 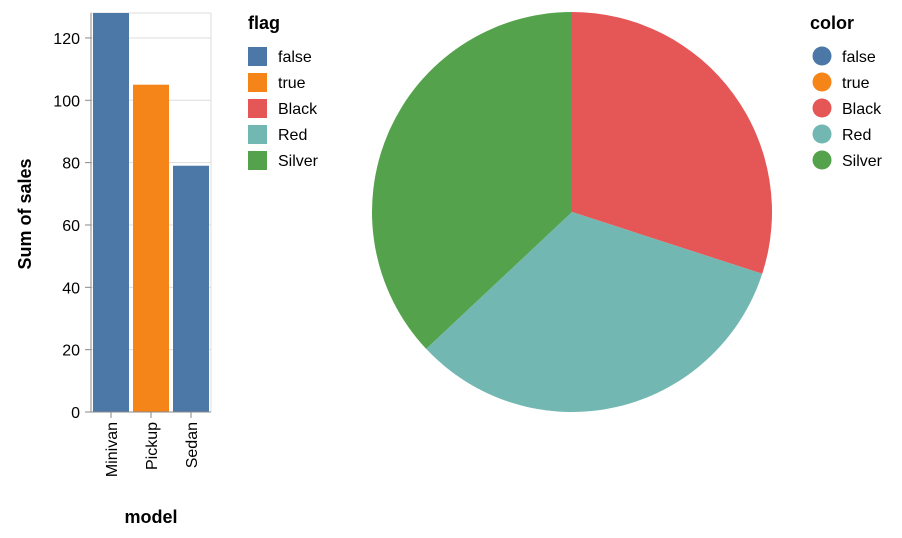 I want to click on x-tick-label: Sedan, so click(x=192, y=445).